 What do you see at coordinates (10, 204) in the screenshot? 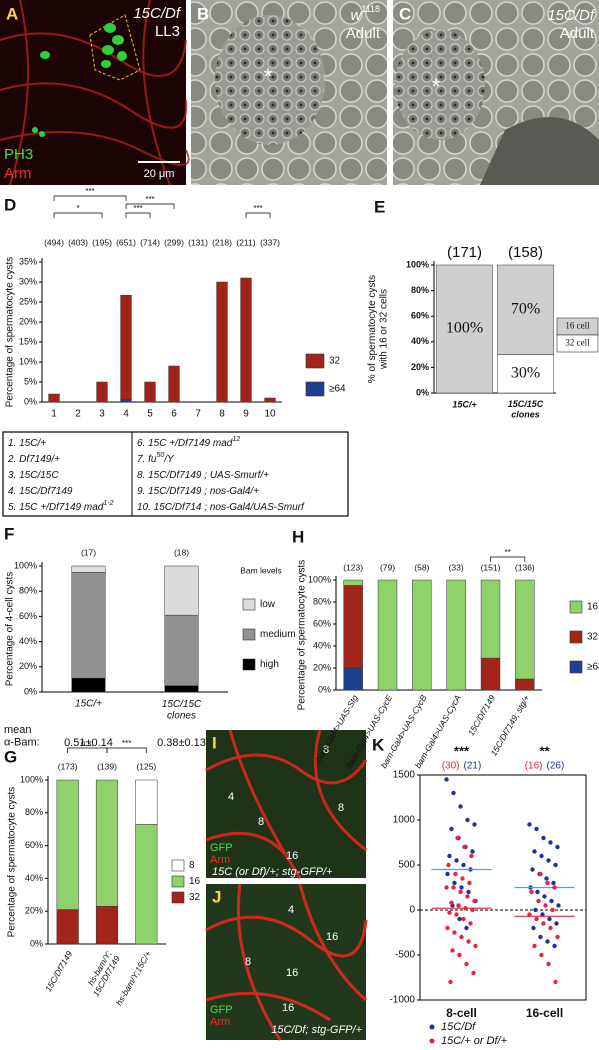
I see `panel-label: D` at bounding box center [10, 204].